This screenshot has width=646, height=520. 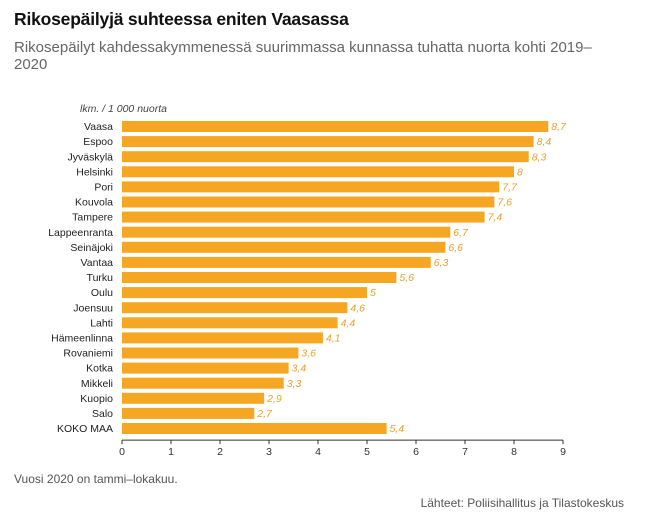 I want to click on category-label-lahti: Lahti, so click(x=101, y=323).